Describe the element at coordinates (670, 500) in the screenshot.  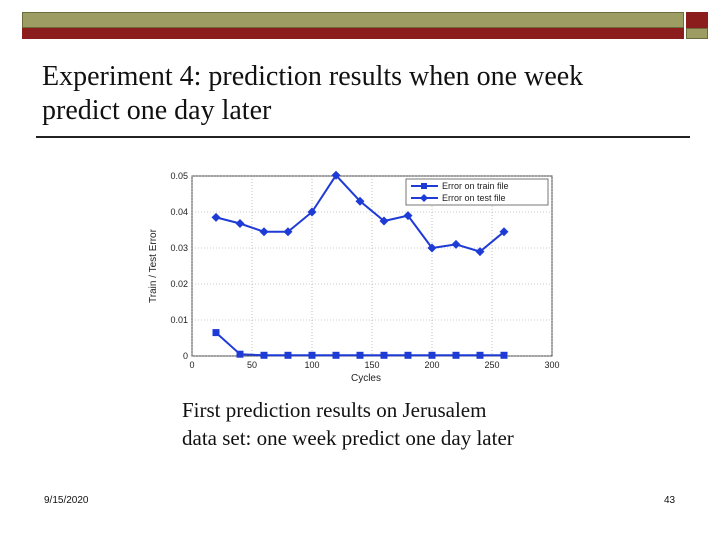
I see `footer-page-number: 43` at that location.